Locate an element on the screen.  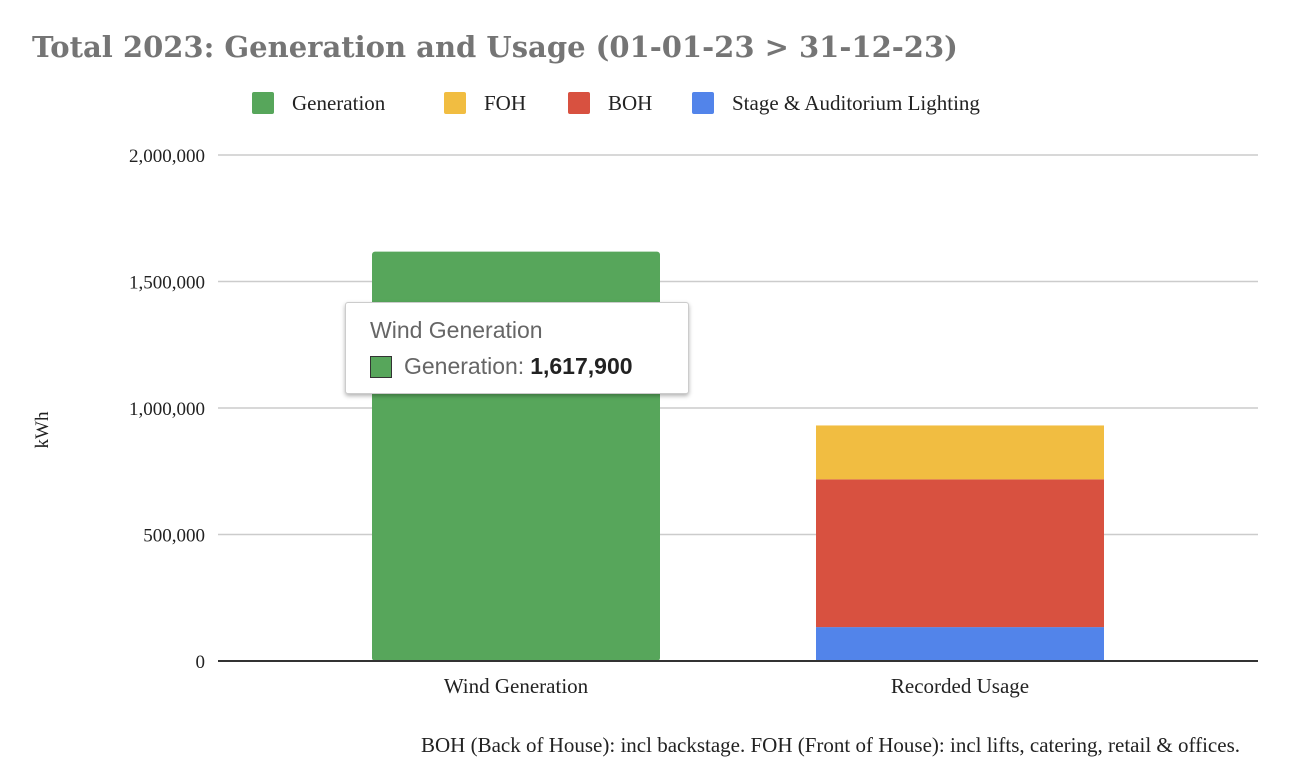
y-tick-label: 0 is located at coordinates (201, 662).